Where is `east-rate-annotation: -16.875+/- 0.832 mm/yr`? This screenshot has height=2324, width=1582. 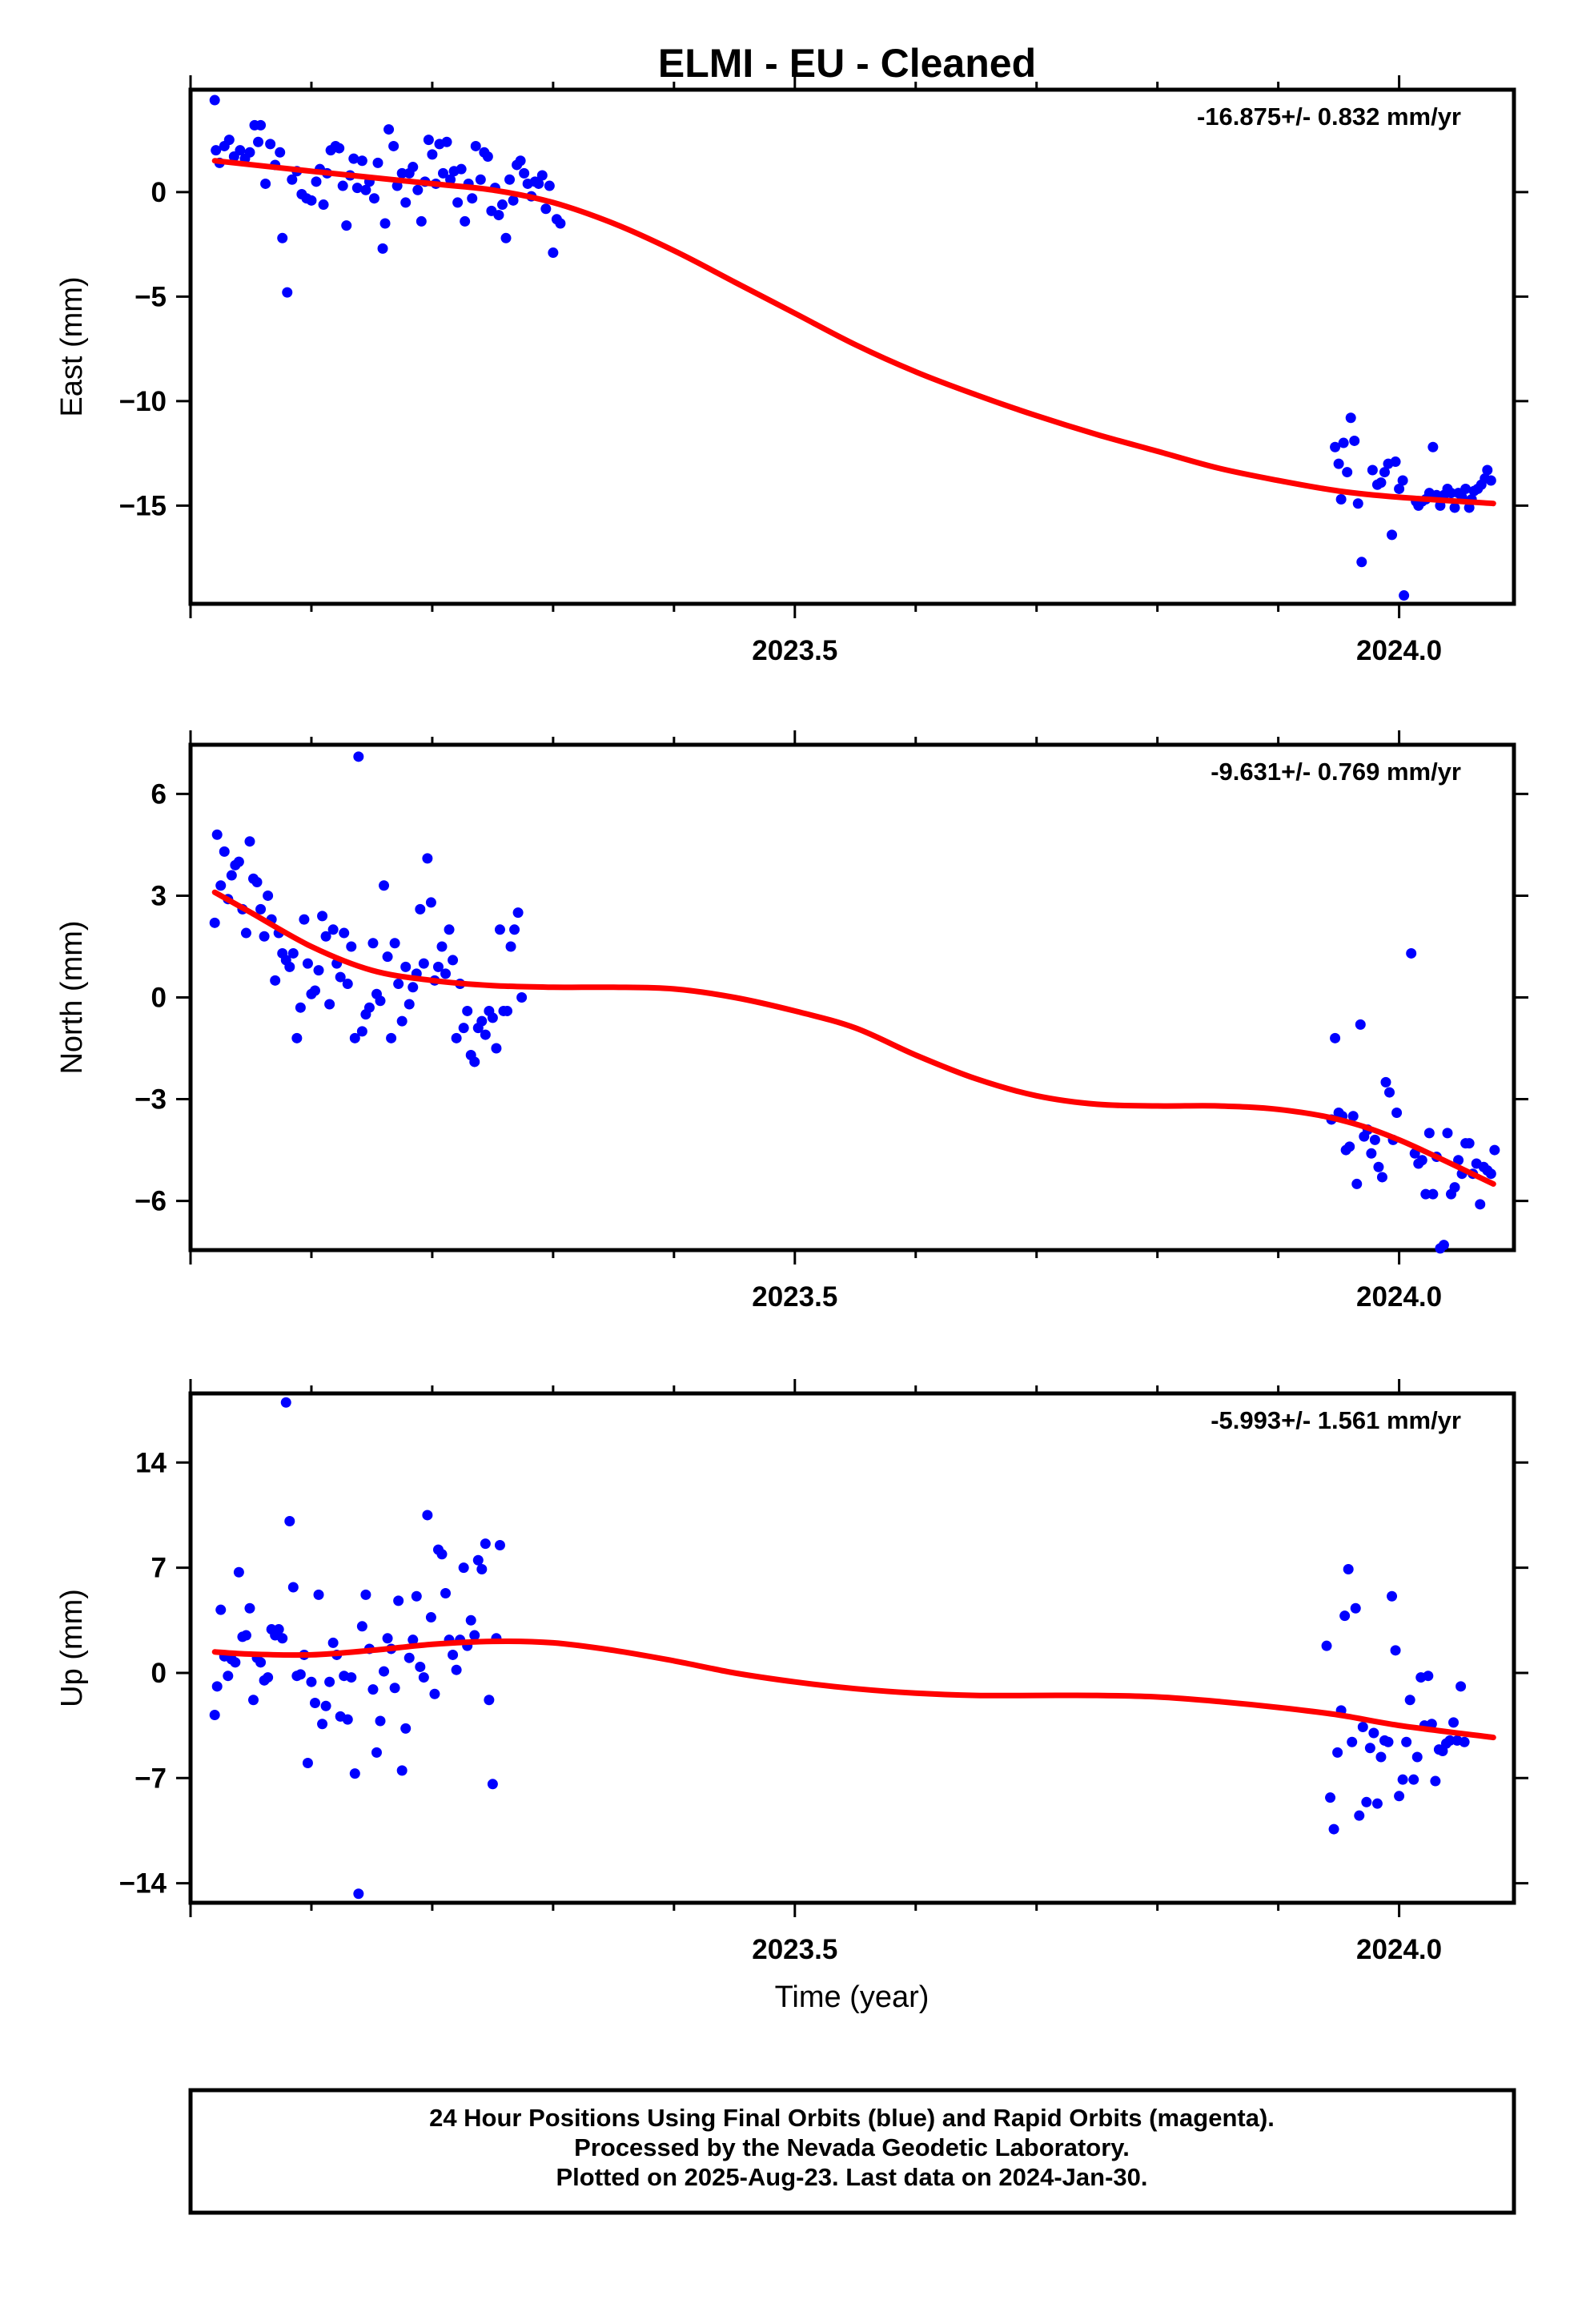
east-rate-annotation: -16.875+/- 0.832 mm/yr is located at coordinates (1329, 117).